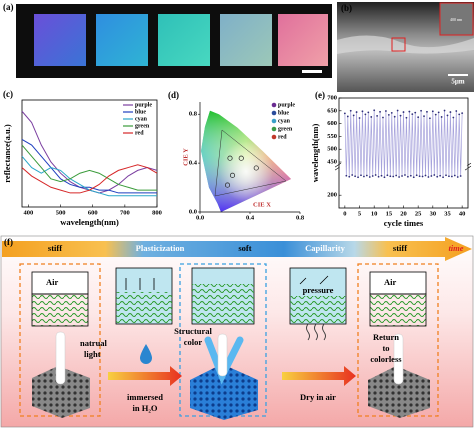 The height and width of the screenshot is (428, 474). Describe the element at coordinates (332, 149) in the screenshot. I see `y-tick-label: 500` at that location.